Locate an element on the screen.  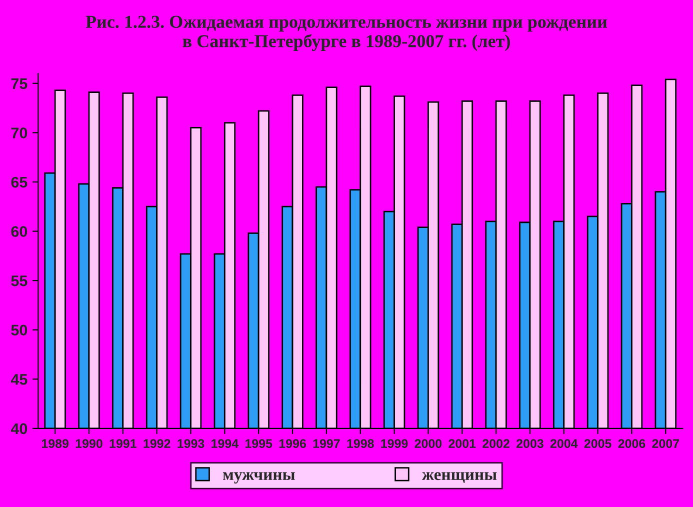
x-tick-label: 1996 is located at coordinates (292, 443).